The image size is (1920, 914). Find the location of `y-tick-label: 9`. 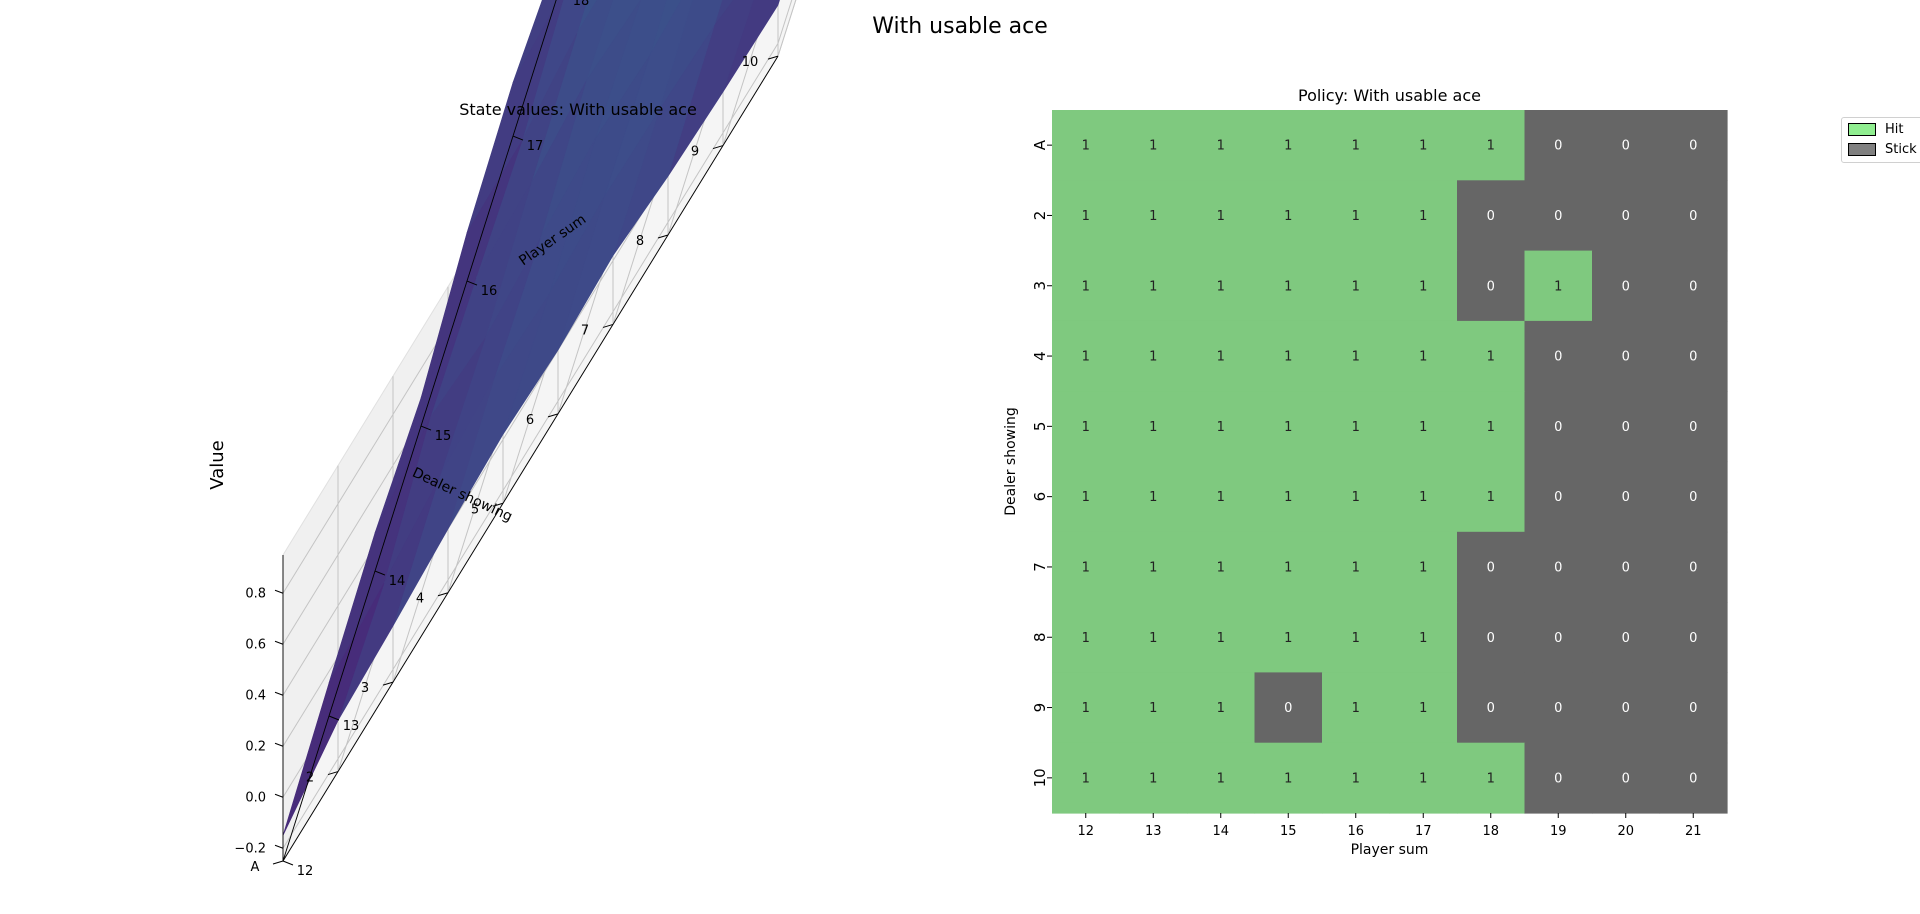

y-tick-label: 9 is located at coordinates (1040, 708).